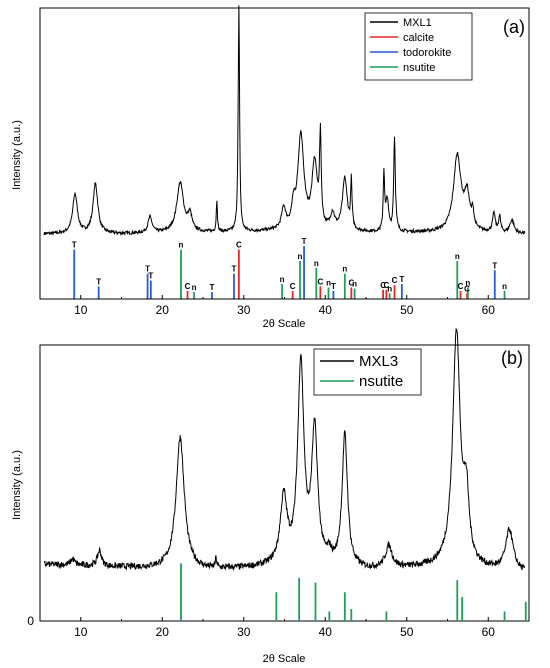  Describe the element at coordinates (417, 23) in the screenshot. I see `legend-label-mxl1: MXL1` at that location.